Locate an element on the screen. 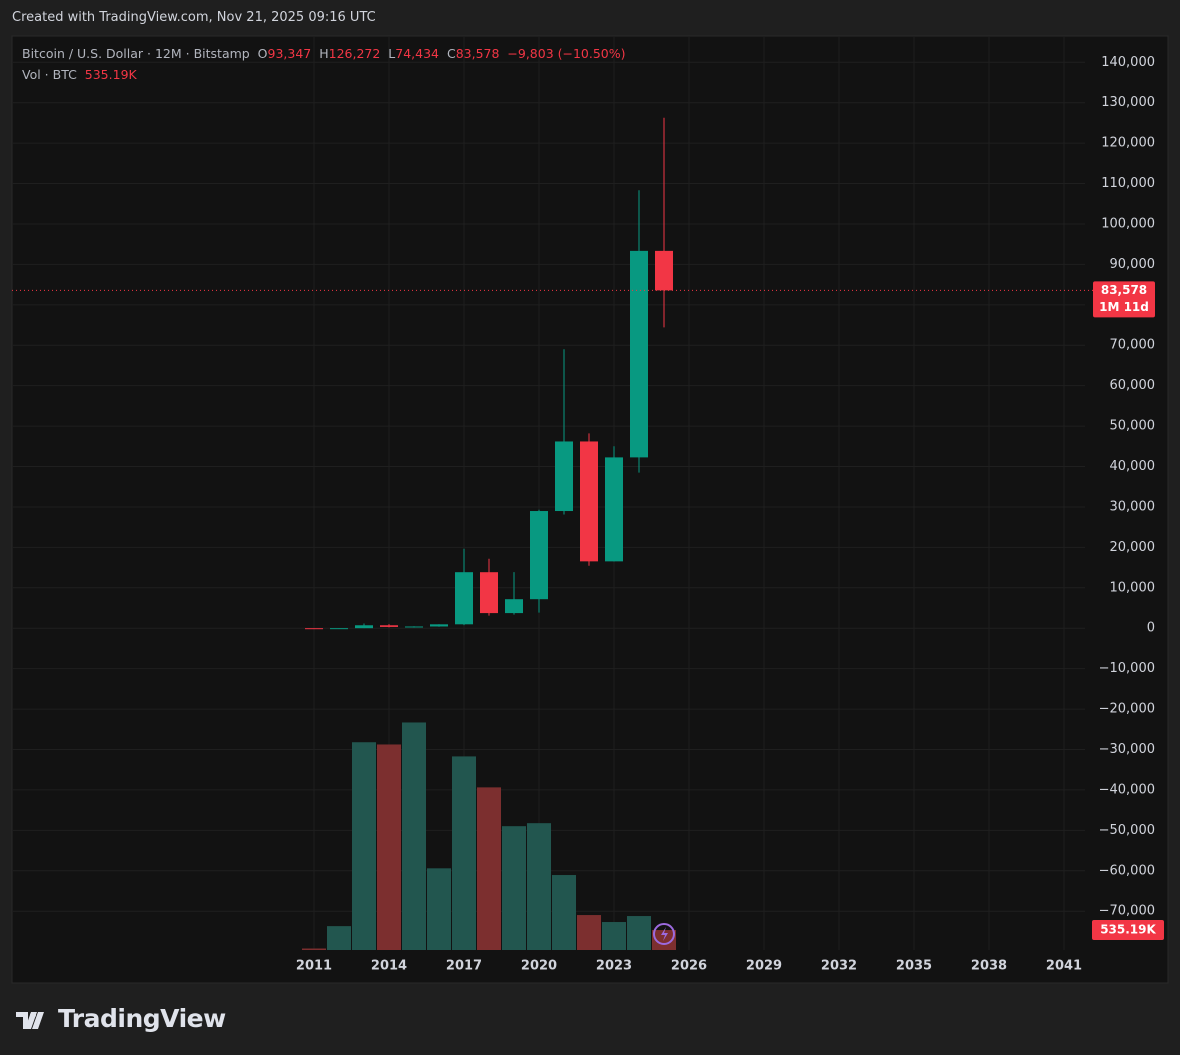 This screenshot has width=1180, height=1055. last-price-label: 83,578 is located at coordinates (1124, 290).